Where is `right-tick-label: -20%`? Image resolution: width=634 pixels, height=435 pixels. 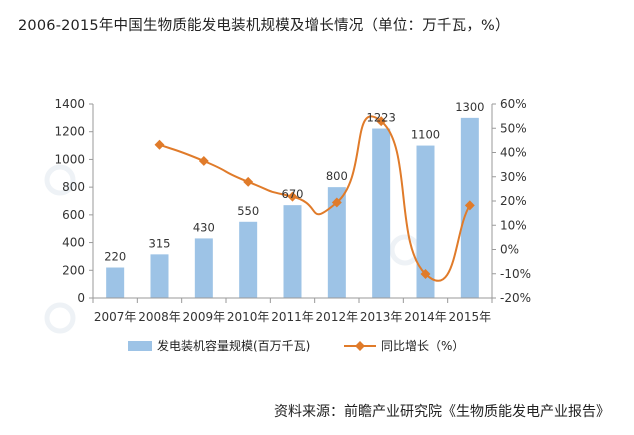
right-tick-label: -20% is located at coordinates (515, 298).